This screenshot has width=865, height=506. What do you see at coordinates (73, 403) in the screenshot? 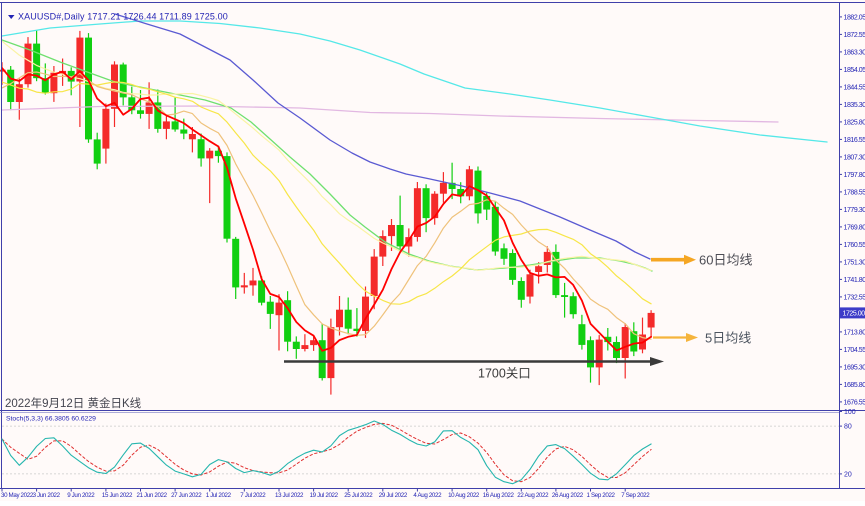
I see `svg-text: 2022年9月12日 黄金日K线` at bounding box center [73, 403].